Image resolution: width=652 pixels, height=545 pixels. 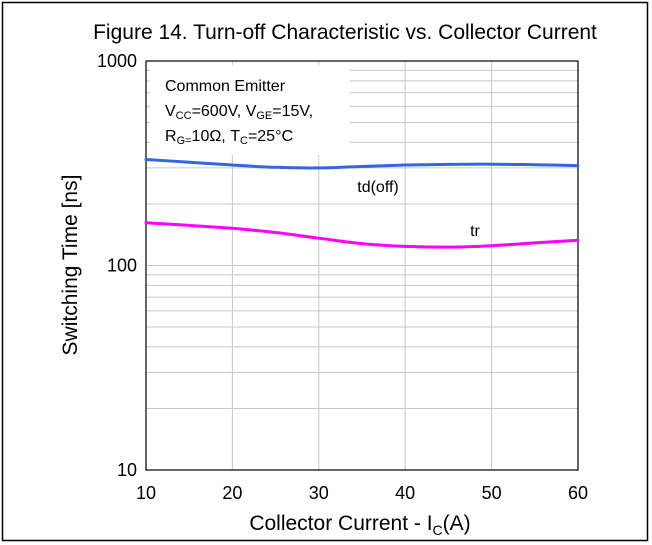 I want to click on series-line-td-off, so click(x=362, y=164).